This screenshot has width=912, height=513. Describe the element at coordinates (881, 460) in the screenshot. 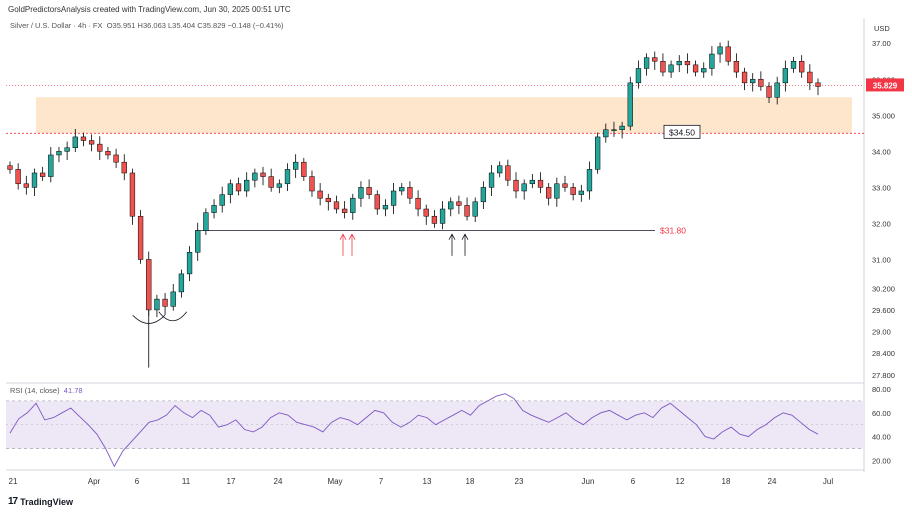

I see `rsi-tick-label: 20.00` at that location.